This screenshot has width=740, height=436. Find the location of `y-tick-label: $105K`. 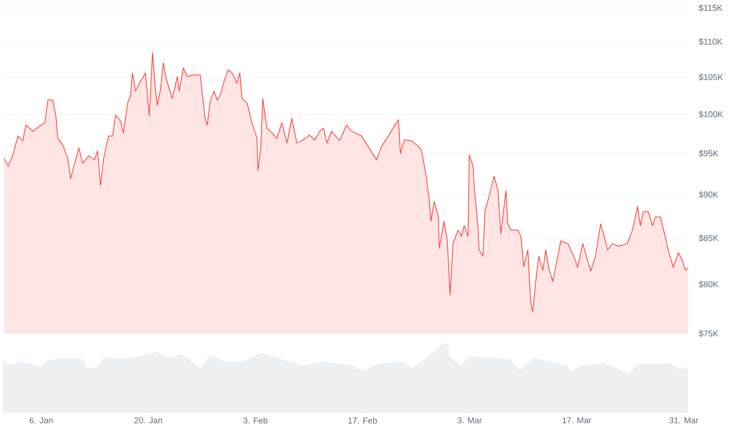

y-tick-label: $105K is located at coordinates (711, 77).